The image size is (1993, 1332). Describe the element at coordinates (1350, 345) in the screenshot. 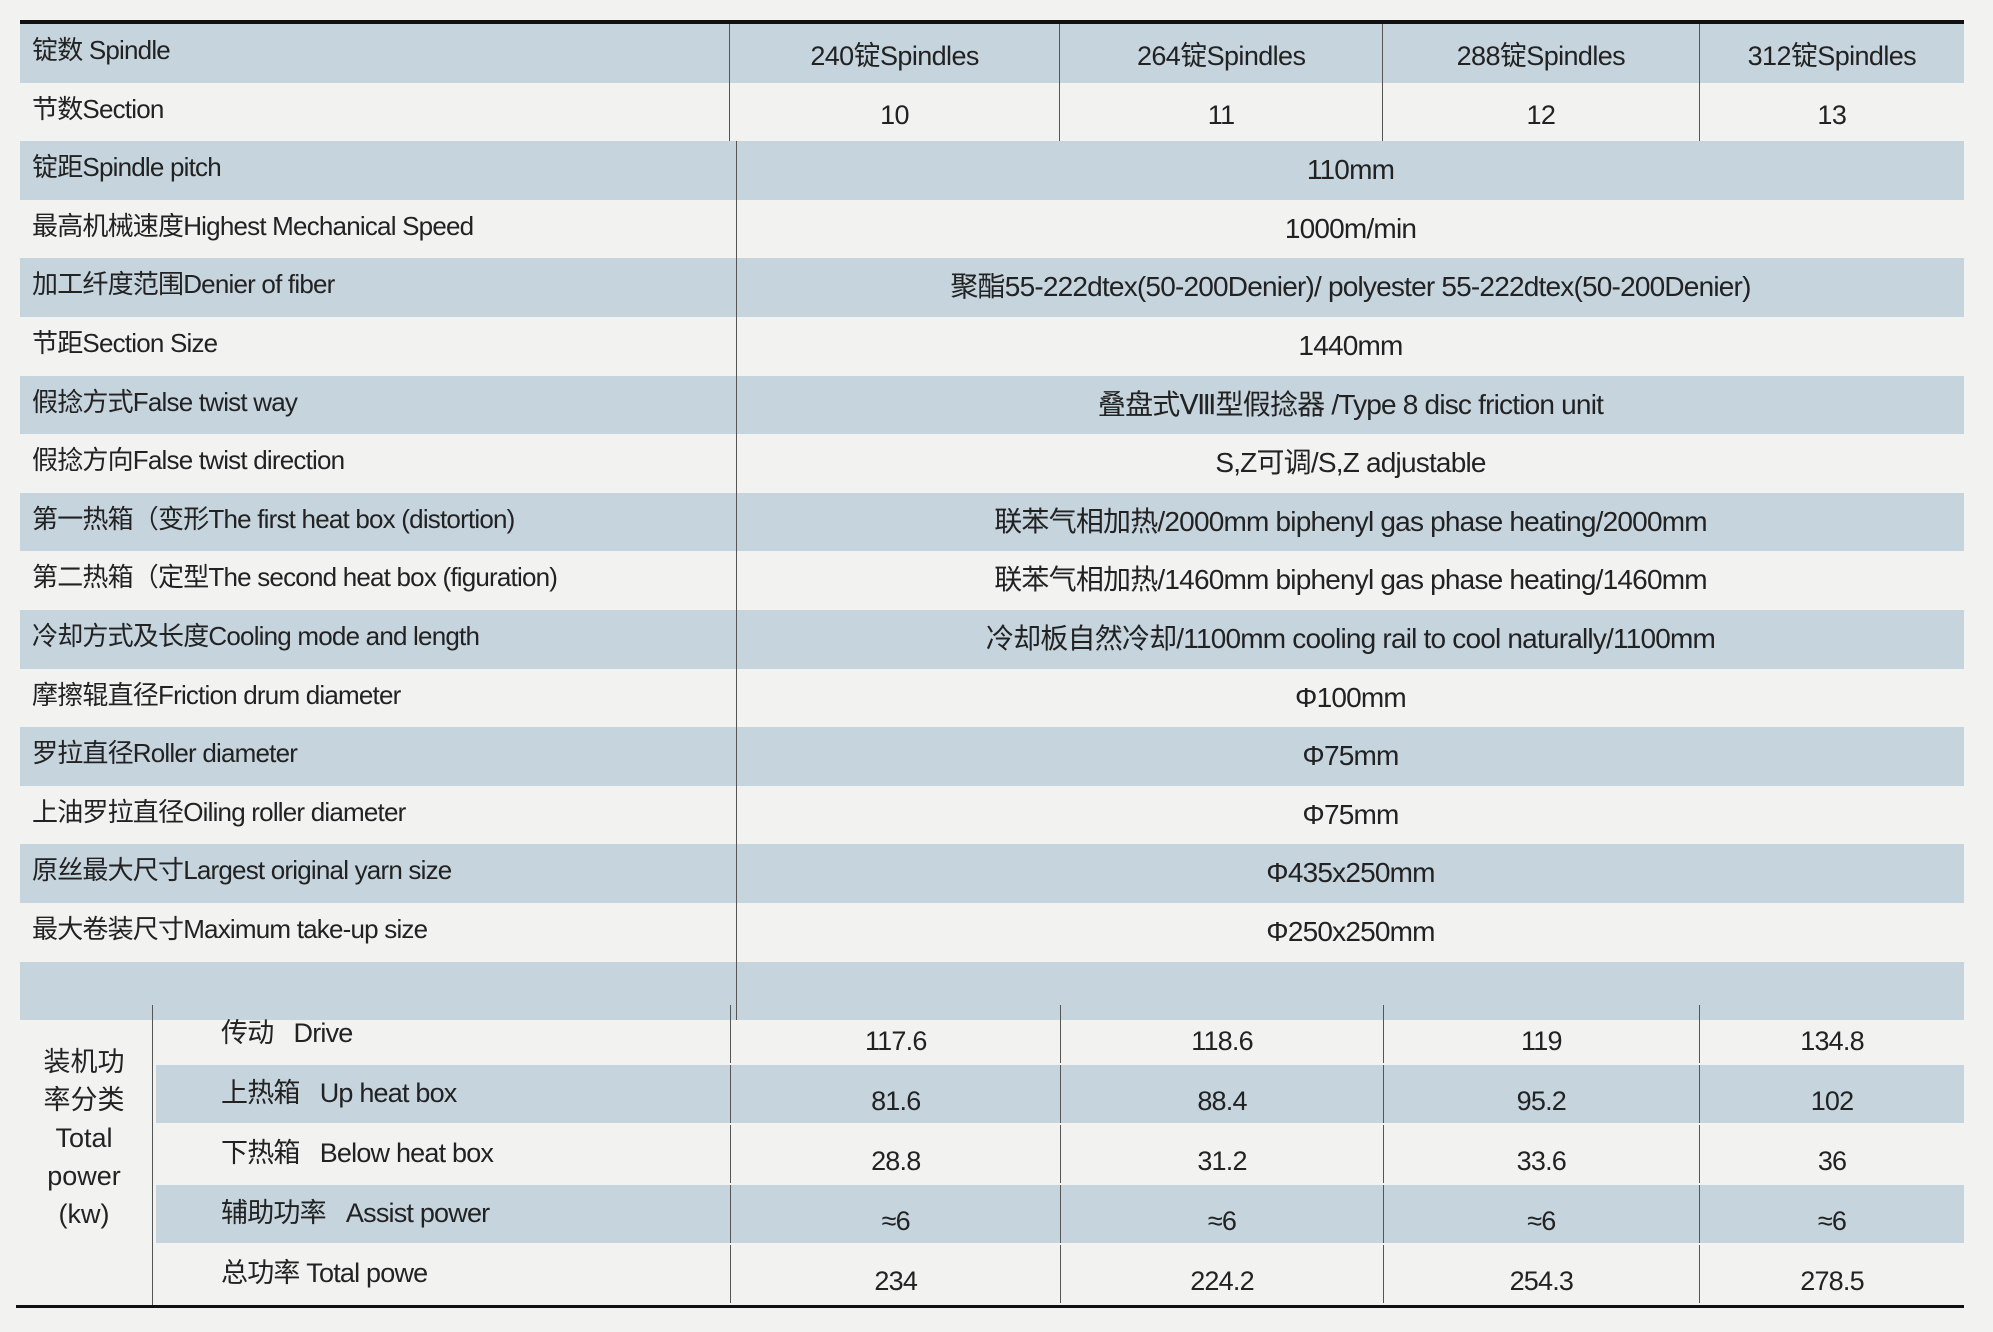

I see `value-cell-merged: 1440mm` at that location.